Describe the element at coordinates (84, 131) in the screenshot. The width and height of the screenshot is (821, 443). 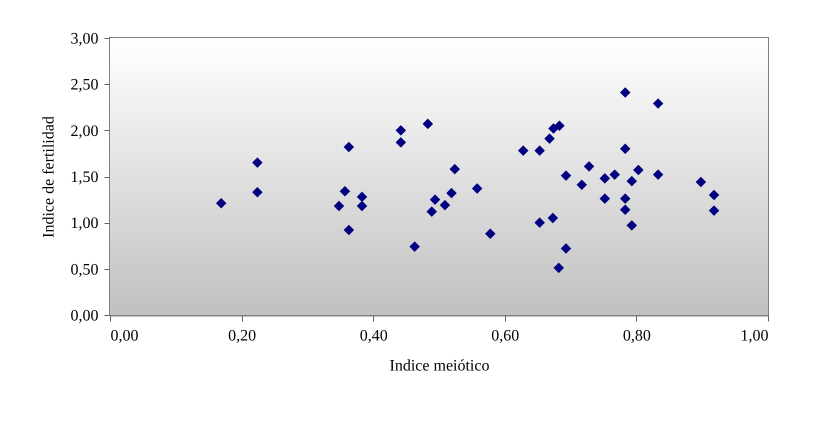
I see `y-tick-label: 2,00` at that location.